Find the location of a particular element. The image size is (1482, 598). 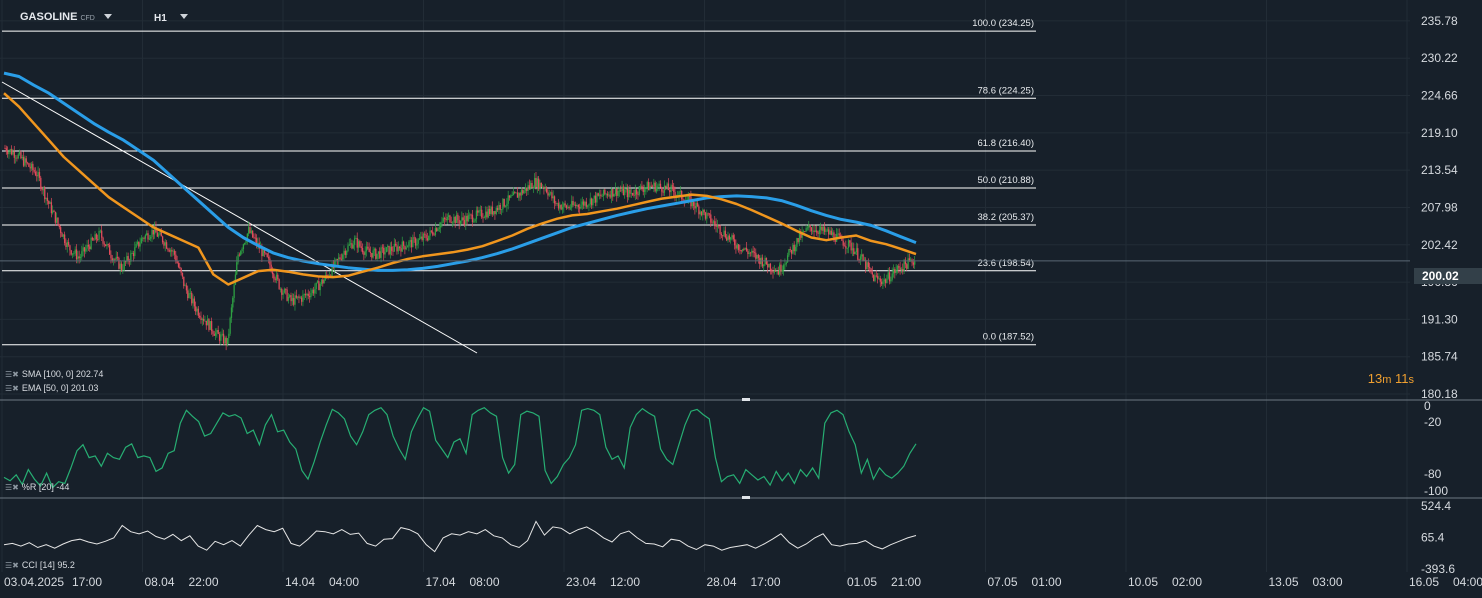

fib-label: 100.0 (234.25) is located at coordinates (1003, 23).